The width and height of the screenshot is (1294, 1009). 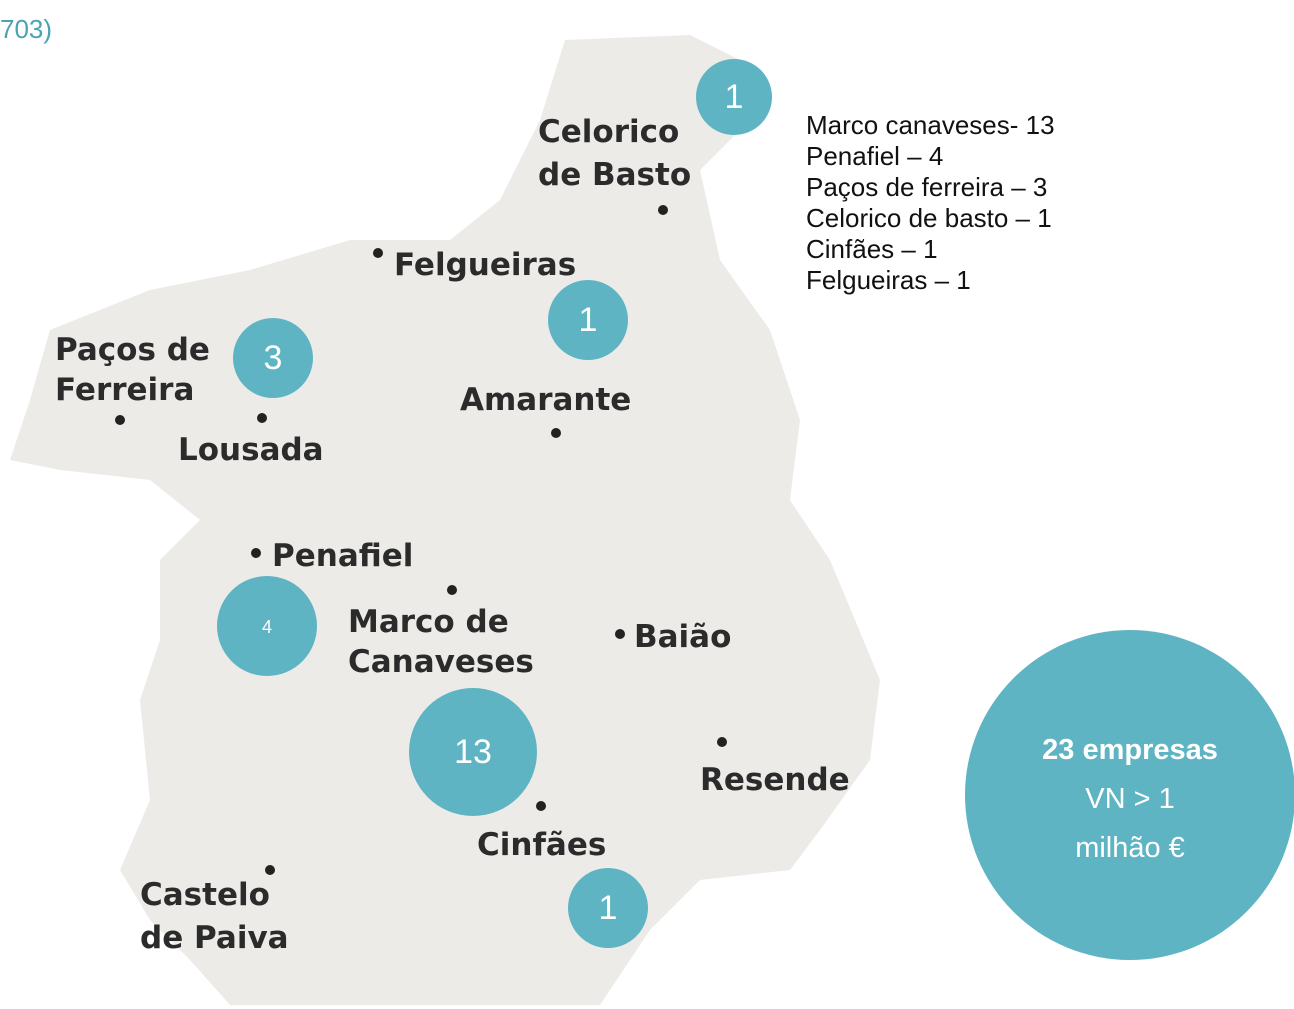 I want to click on town-label: Paços de, so click(x=132, y=350).